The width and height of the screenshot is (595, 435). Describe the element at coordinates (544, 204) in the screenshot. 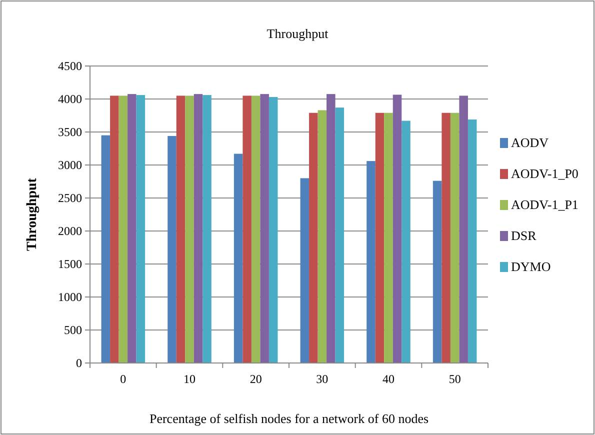

I see `legend-label: AODV-1_P1` at that location.